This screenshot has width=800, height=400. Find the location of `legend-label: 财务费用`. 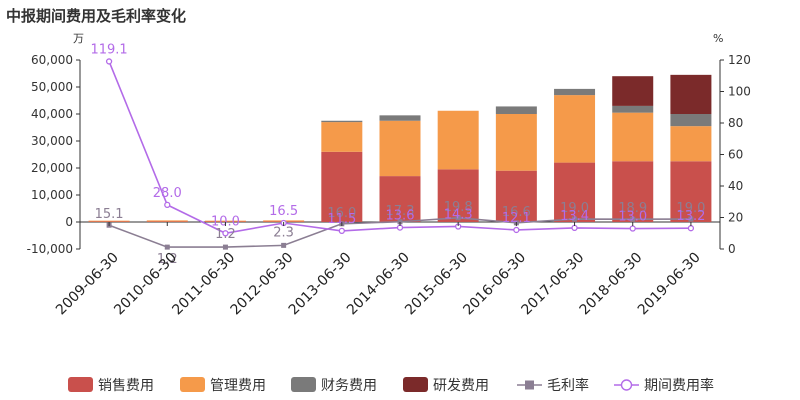

legend-label: 财务费用 is located at coordinates (349, 386).